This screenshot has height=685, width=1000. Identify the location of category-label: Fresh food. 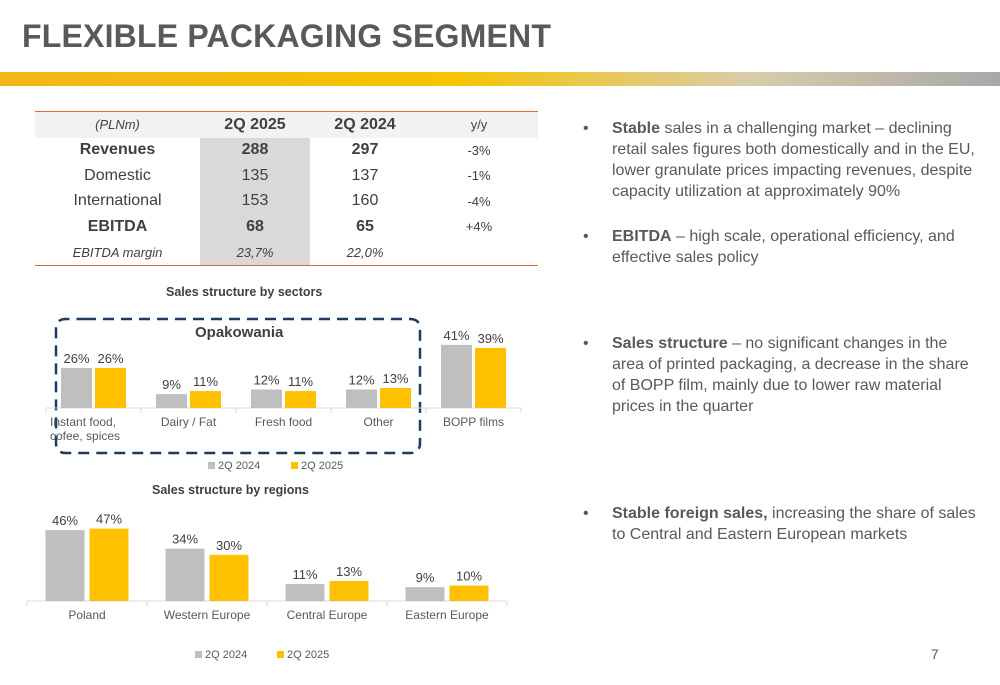
(283, 422).